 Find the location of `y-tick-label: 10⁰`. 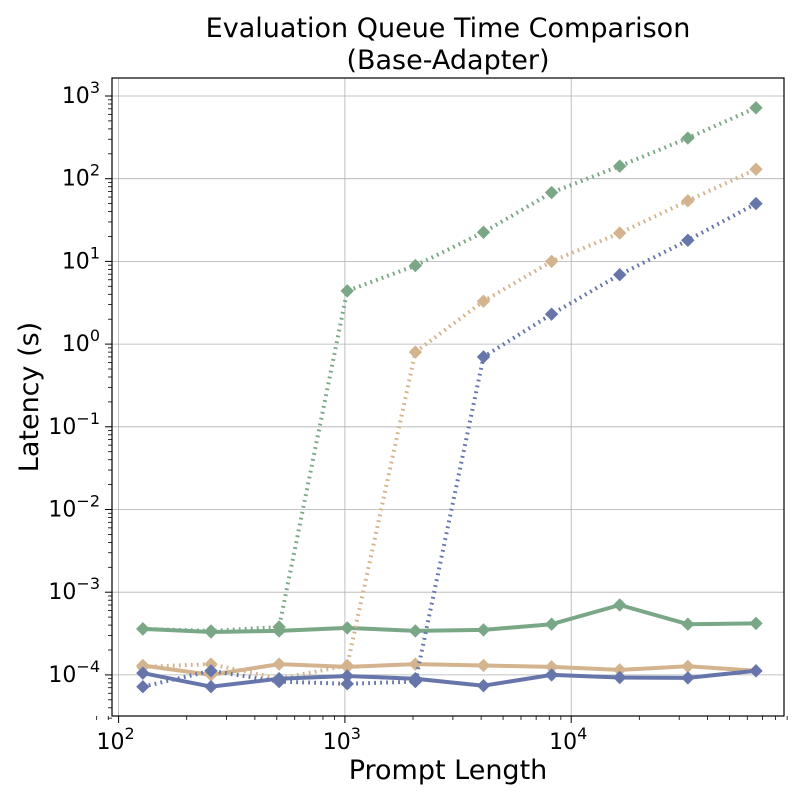

y-tick-label: 10⁰ is located at coordinates (81, 341).